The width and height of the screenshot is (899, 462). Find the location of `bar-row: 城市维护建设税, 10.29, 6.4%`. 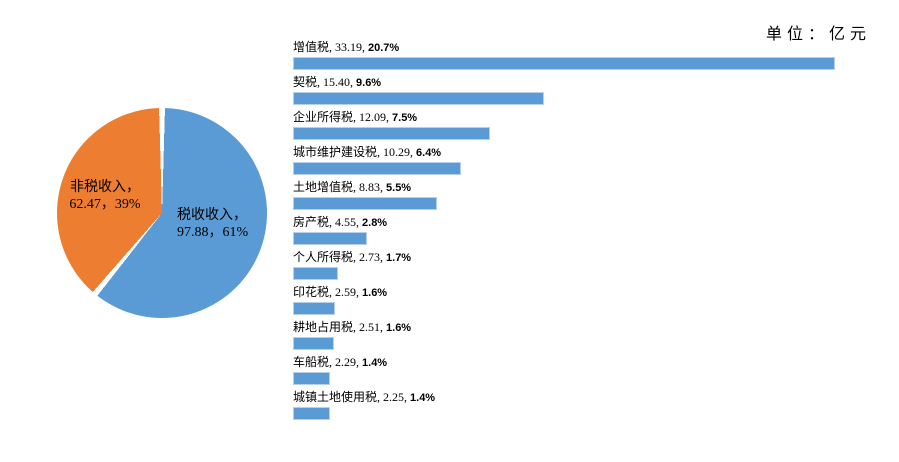

bar-row: 城市维护建设税, 10.29, 6.4% is located at coordinates (564, 159).